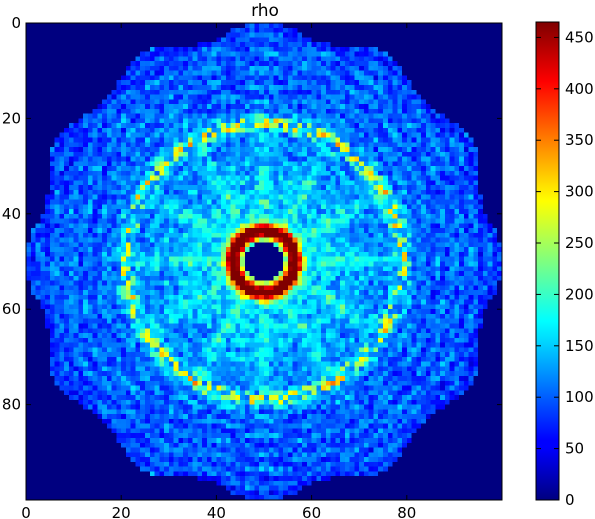 The image size is (595, 519). I want to click on colorbar-tick-label: 200, so click(579, 294).